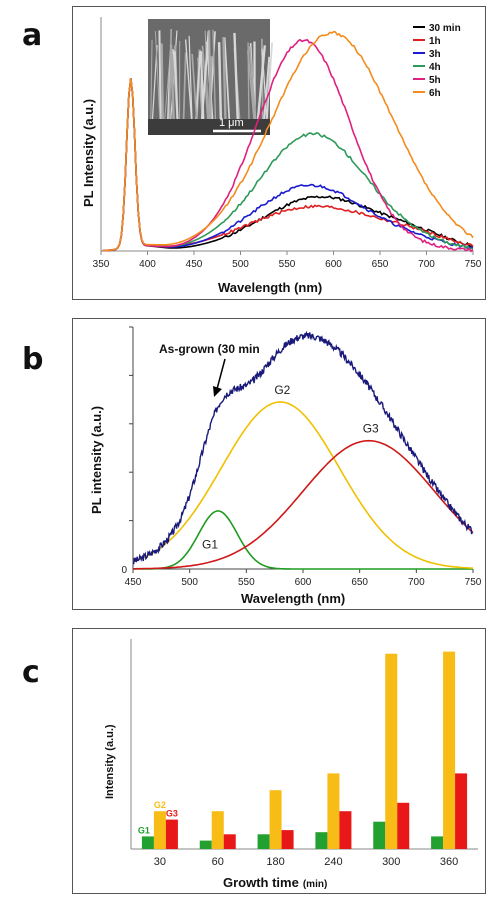 This screenshot has width=488, height=898. What do you see at coordinates (333, 862) in the screenshot?
I see `category-label: 240` at bounding box center [333, 862].